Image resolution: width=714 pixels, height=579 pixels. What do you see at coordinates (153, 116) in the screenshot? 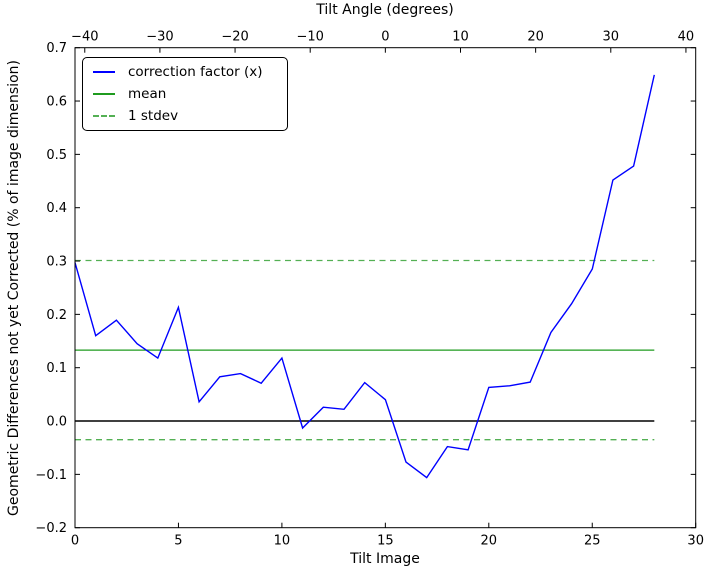
I see `legend-label-stdev: 1 stdev` at bounding box center [153, 116].